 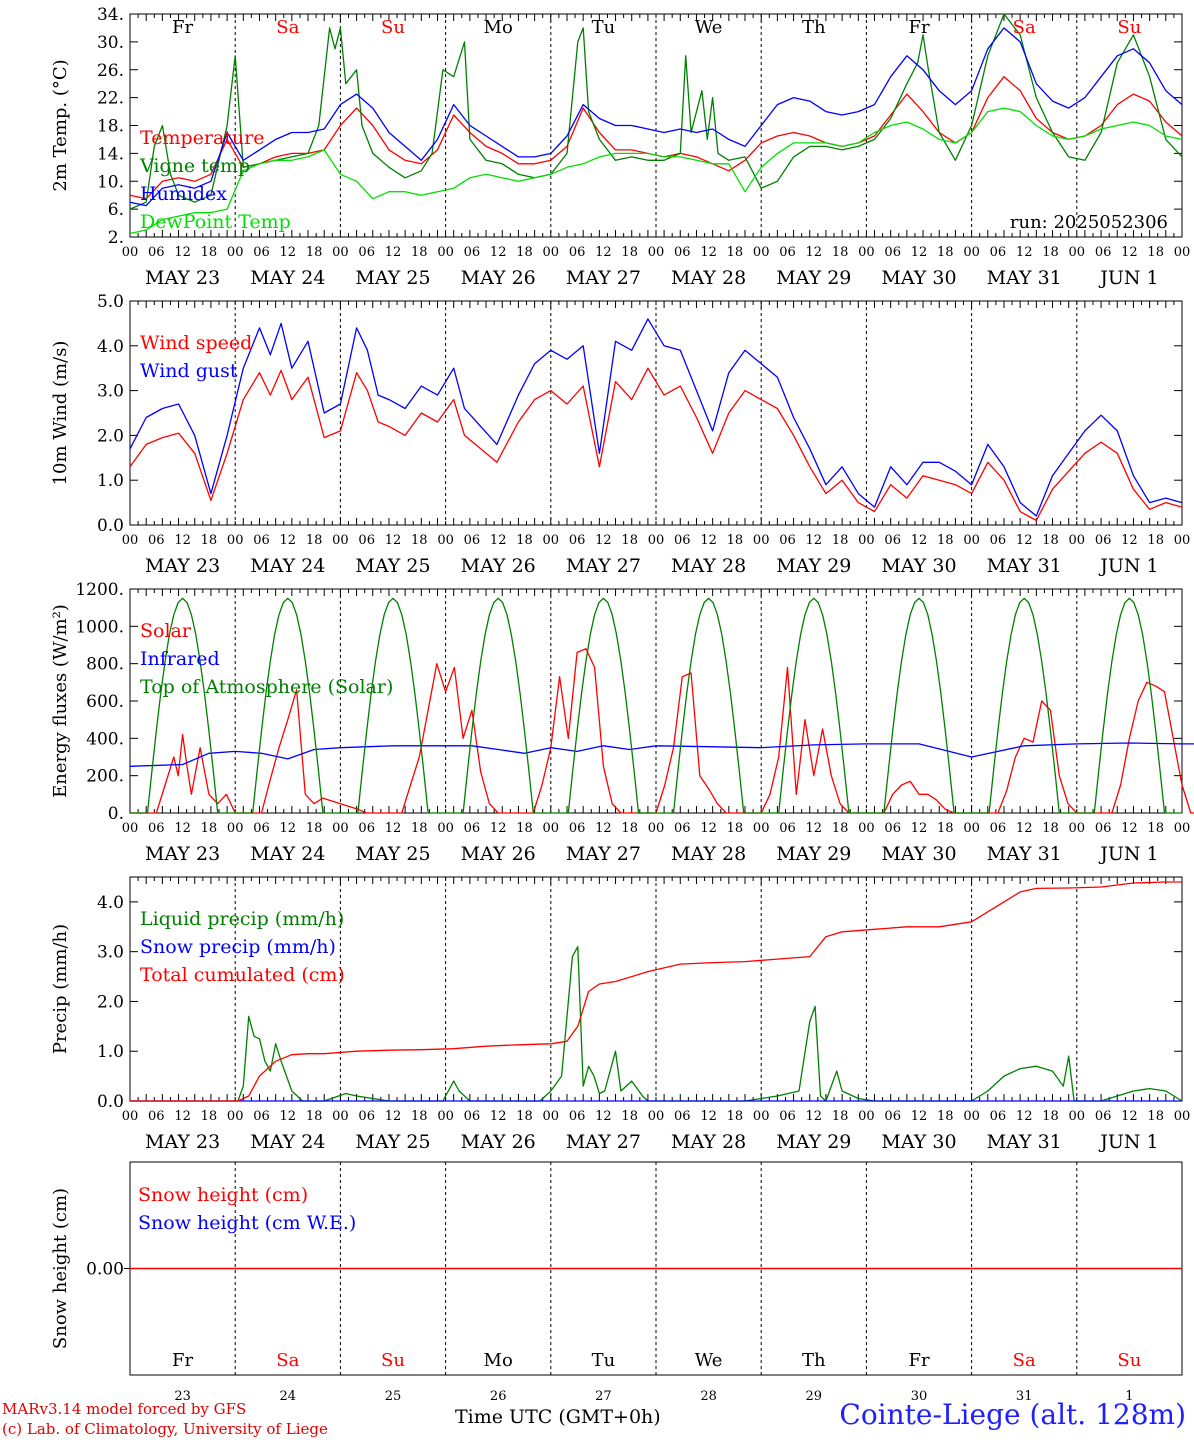 I want to click on date-label: MAY 24, so click(x=287, y=1142).